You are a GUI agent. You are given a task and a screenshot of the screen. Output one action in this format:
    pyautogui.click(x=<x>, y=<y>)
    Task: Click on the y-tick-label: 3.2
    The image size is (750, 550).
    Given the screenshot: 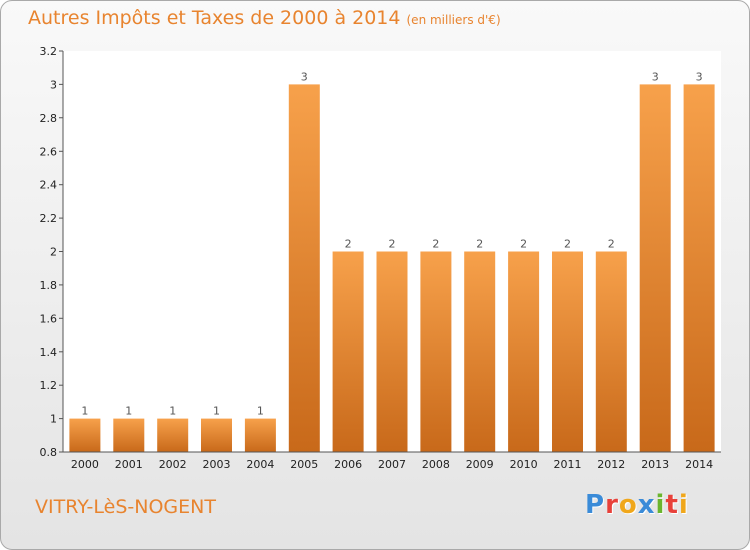 What is the action you would take?
    pyautogui.click(x=49, y=51)
    